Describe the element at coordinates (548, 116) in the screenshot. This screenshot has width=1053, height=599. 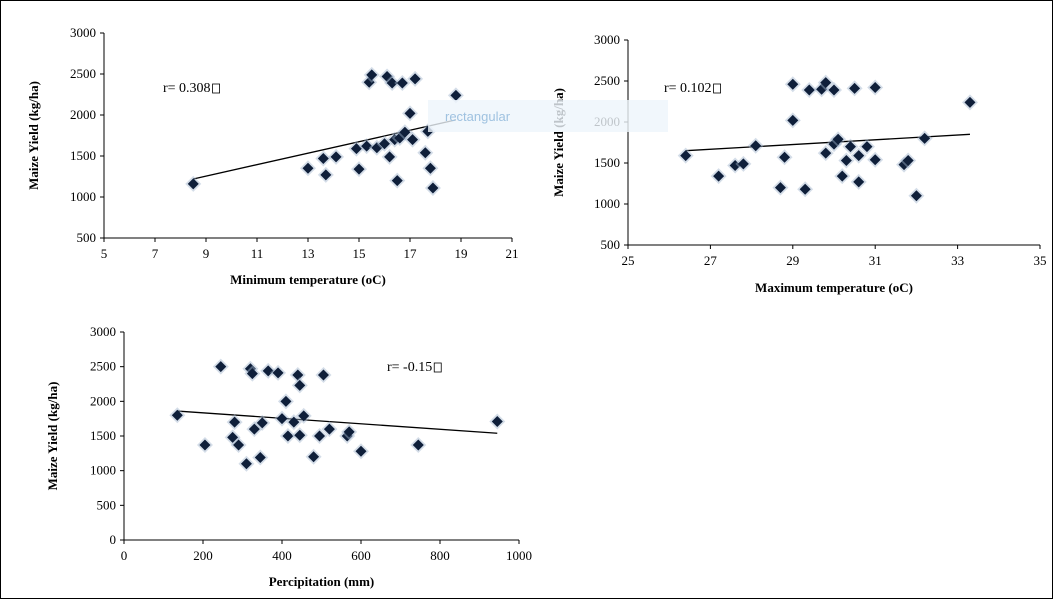
I see `watermark-box` at that location.